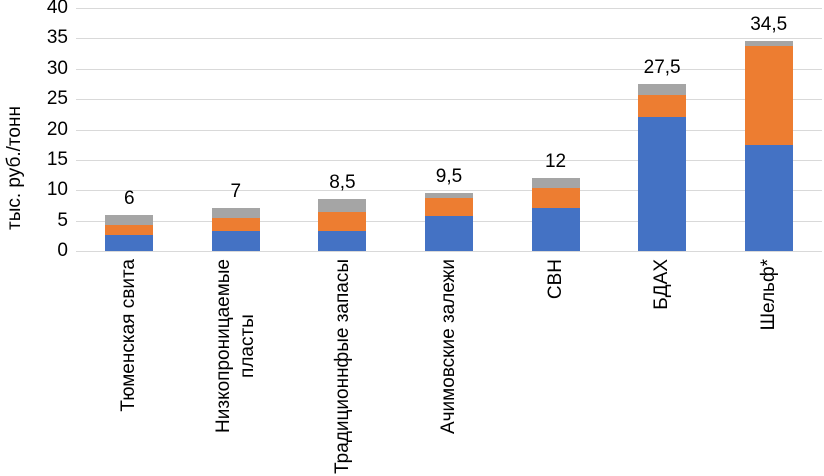  I want to click on bar-total-label: 9,5, so click(449, 177).